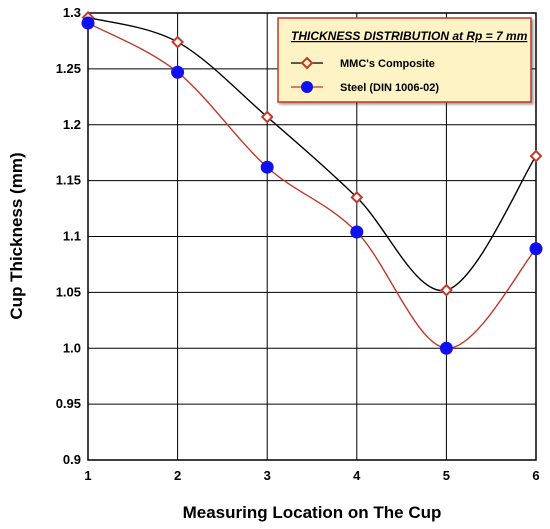 The width and height of the screenshot is (550, 529). What do you see at coordinates (312, 512) in the screenshot?
I see `x-axis-title: Measuring Location on The Cup` at bounding box center [312, 512].